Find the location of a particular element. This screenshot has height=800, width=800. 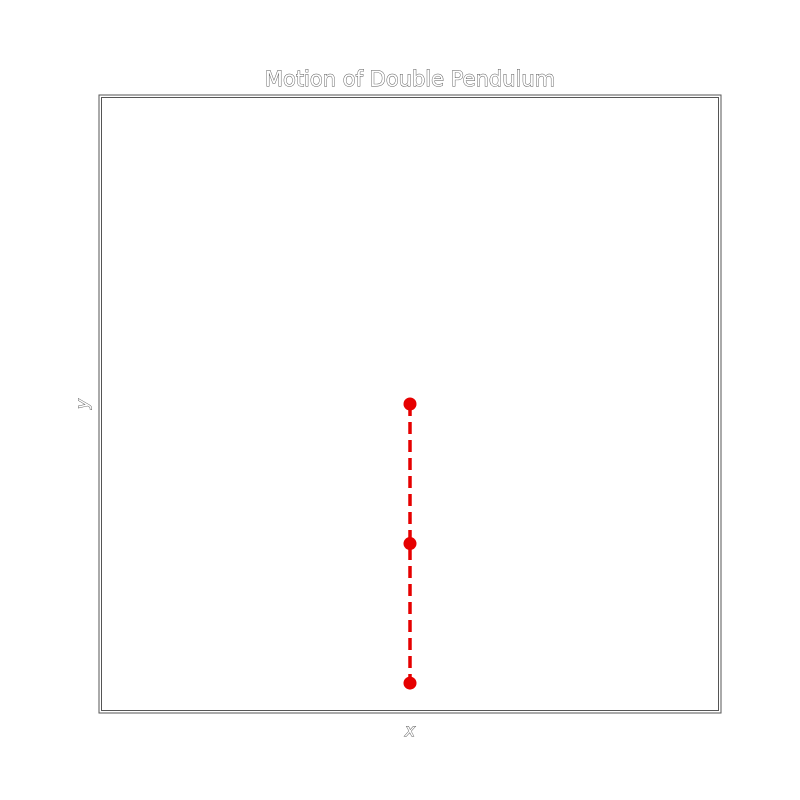

chart-title: Motion of Double Pendulum is located at coordinates (410, 79).